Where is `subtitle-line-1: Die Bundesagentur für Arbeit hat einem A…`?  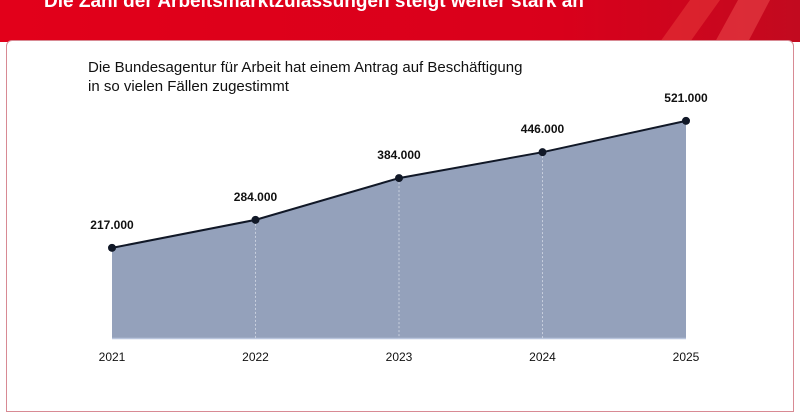
subtitle-line-1: Die Bundesagentur für Arbeit hat einem A… is located at coordinates (305, 67).